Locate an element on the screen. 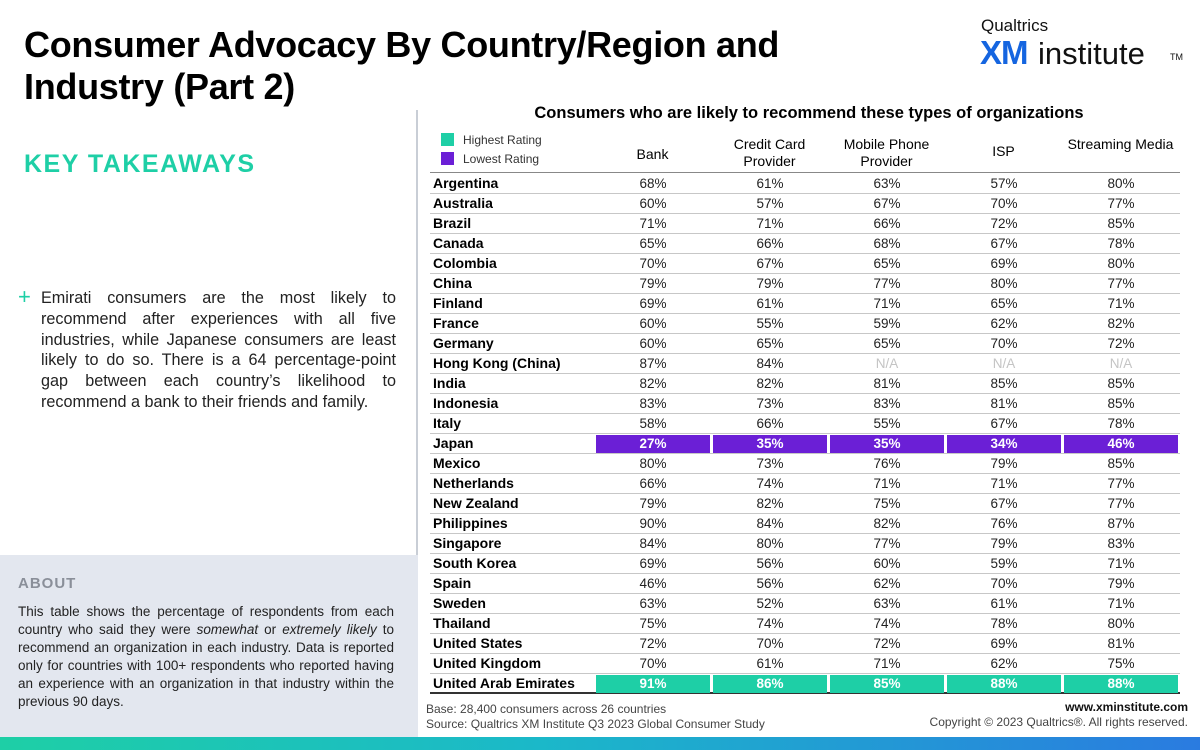 The image size is (1200, 750). table-row-united-kingdom: United Kingdom 70% 61% 71% 62% 75% is located at coordinates (805, 664).